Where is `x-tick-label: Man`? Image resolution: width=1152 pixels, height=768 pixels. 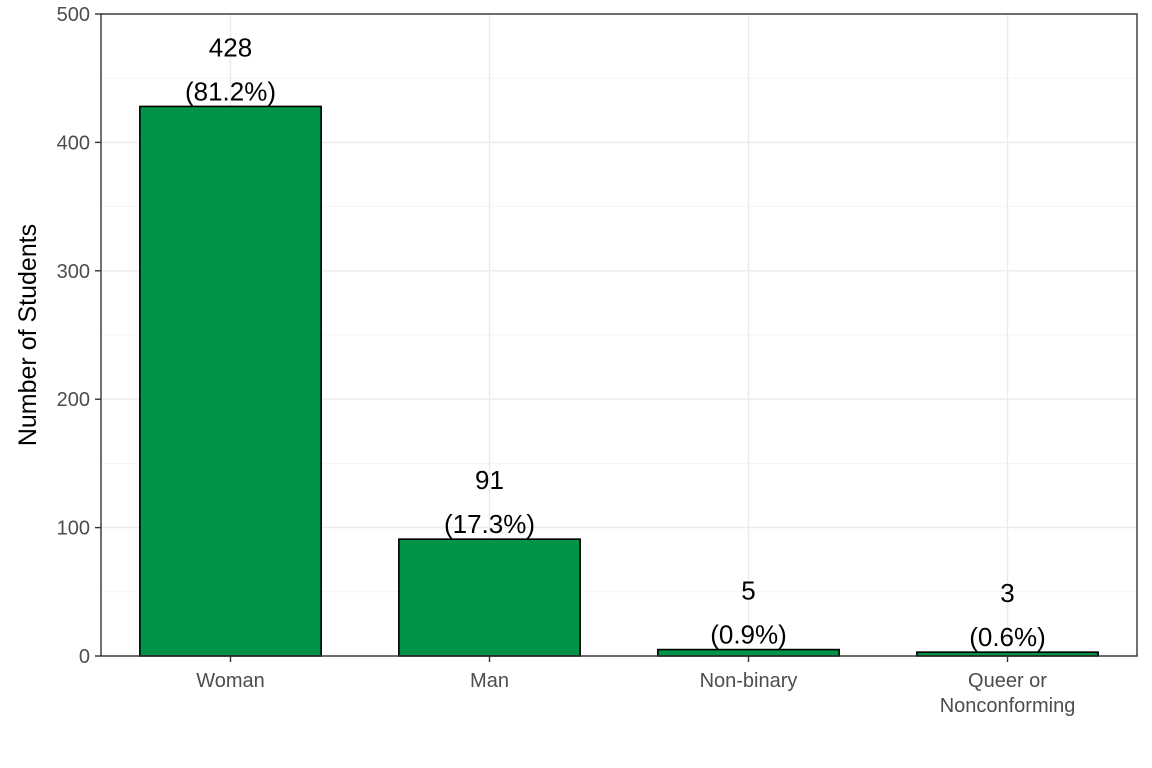
x-tick-label: Man is located at coordinates (489, 681).